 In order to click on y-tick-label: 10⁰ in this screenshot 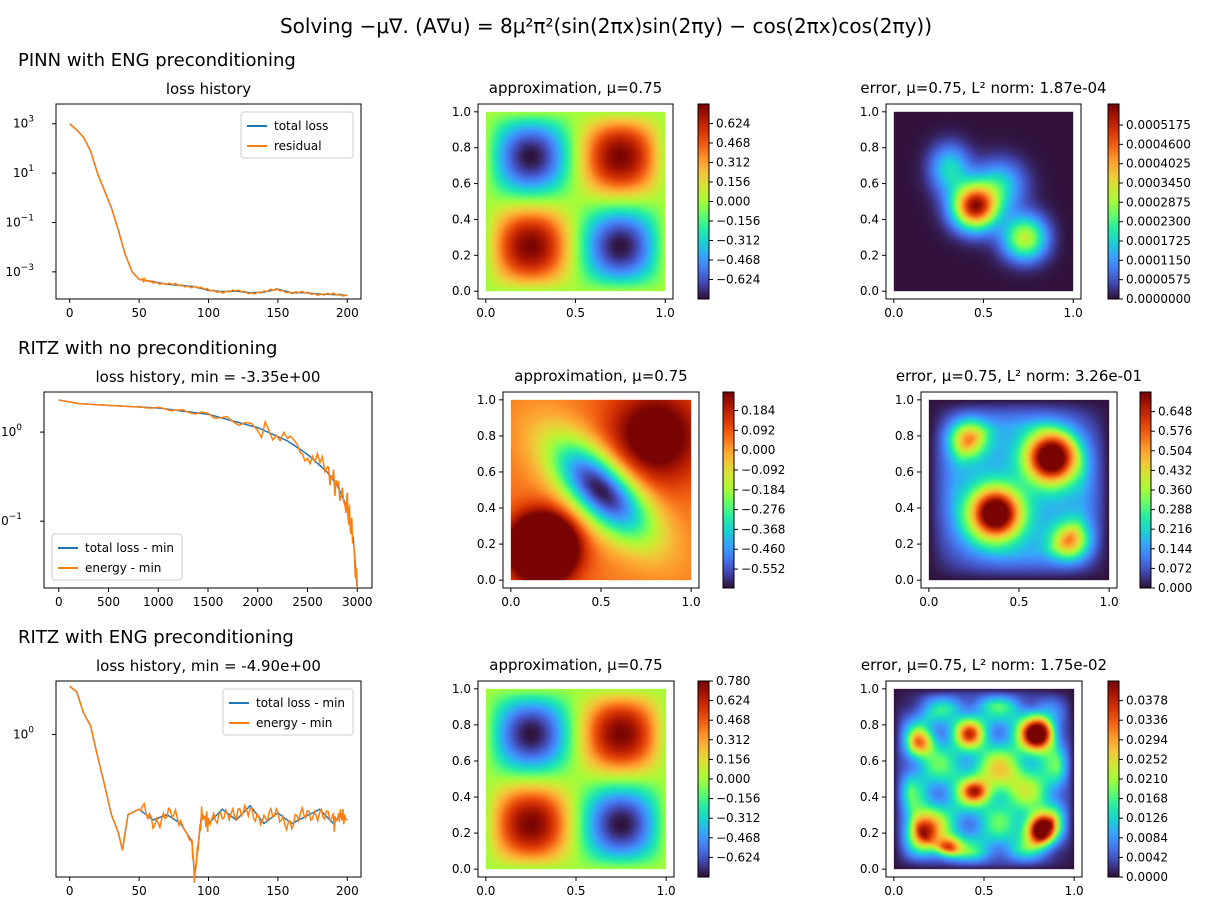, I will do `click(11, 431)`.